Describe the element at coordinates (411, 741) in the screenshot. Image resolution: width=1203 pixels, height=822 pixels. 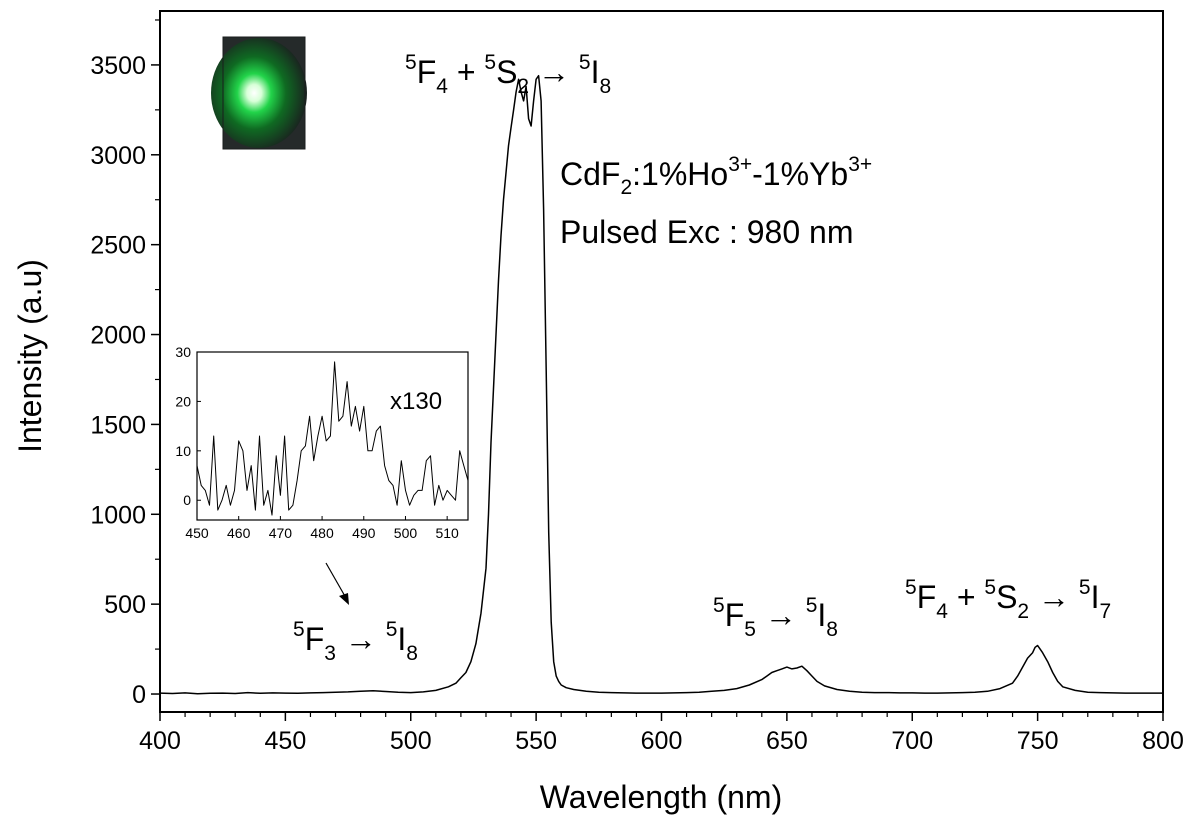
I see `x-tick-label: 500` at that location.